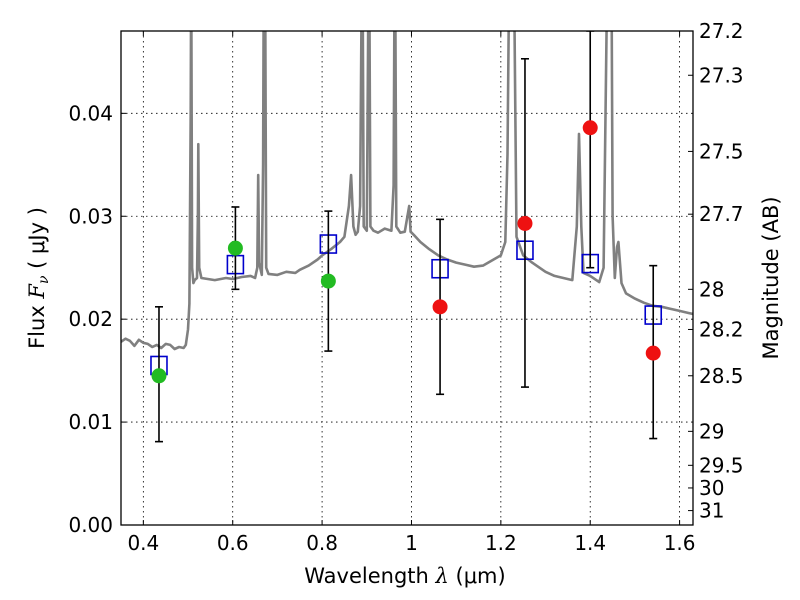  Describe the element at coordinates (90, 525) in the screenshot. I see `y-tick-label: 0.00` at that location.